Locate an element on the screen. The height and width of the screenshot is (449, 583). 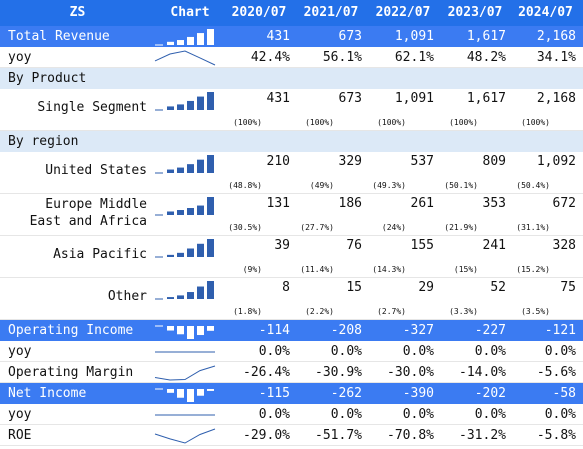
value-cell: 8 is located at coordinates (286, 287).